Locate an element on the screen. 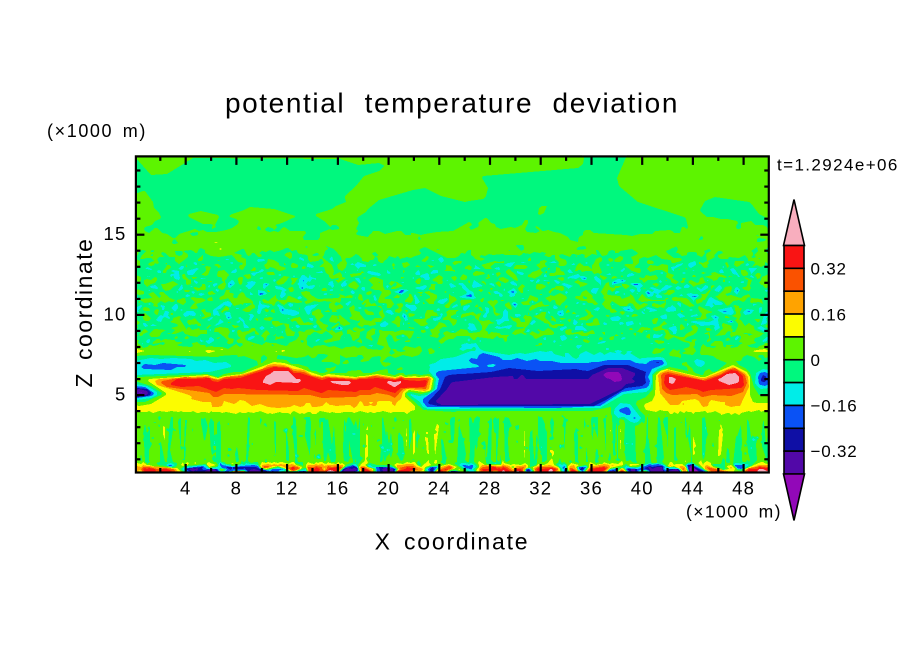 This screenshot has height=654, width=904. svg-text:potential temperature deviatio: potential temperature deviation is located at coordinates (452, 103).